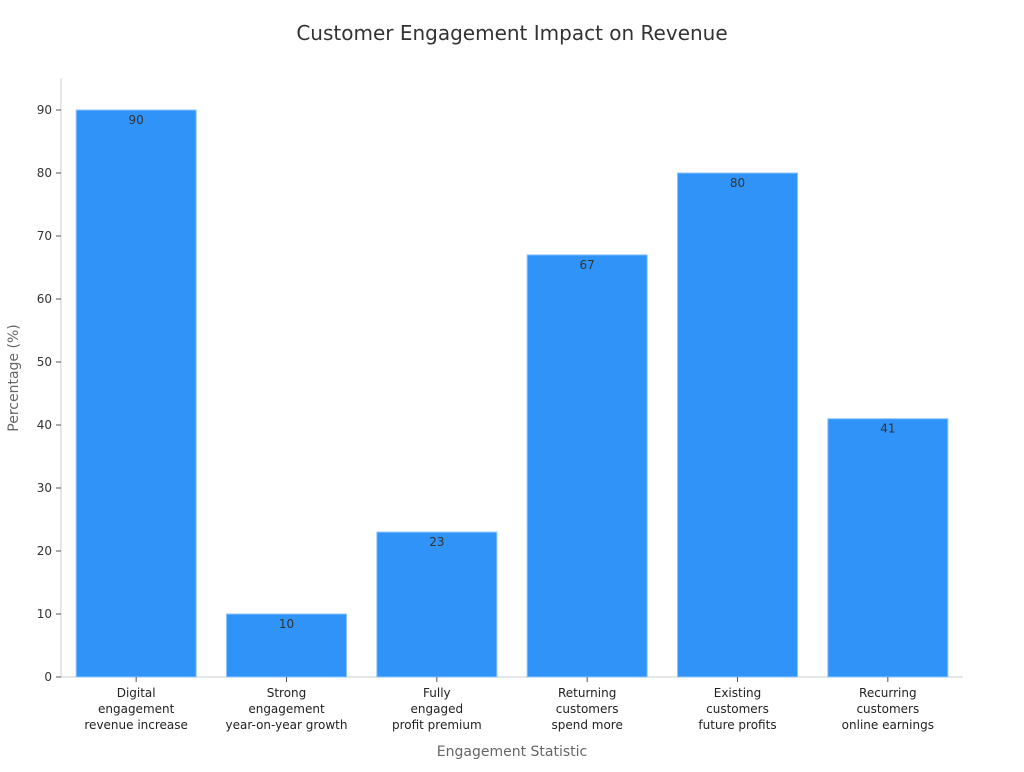 The height and width of the screenshot is (772, 1024). What do you see at coordinates (436, 542) in the screenshot?
I see `data-label: 23` at bounding box center [436, 542].